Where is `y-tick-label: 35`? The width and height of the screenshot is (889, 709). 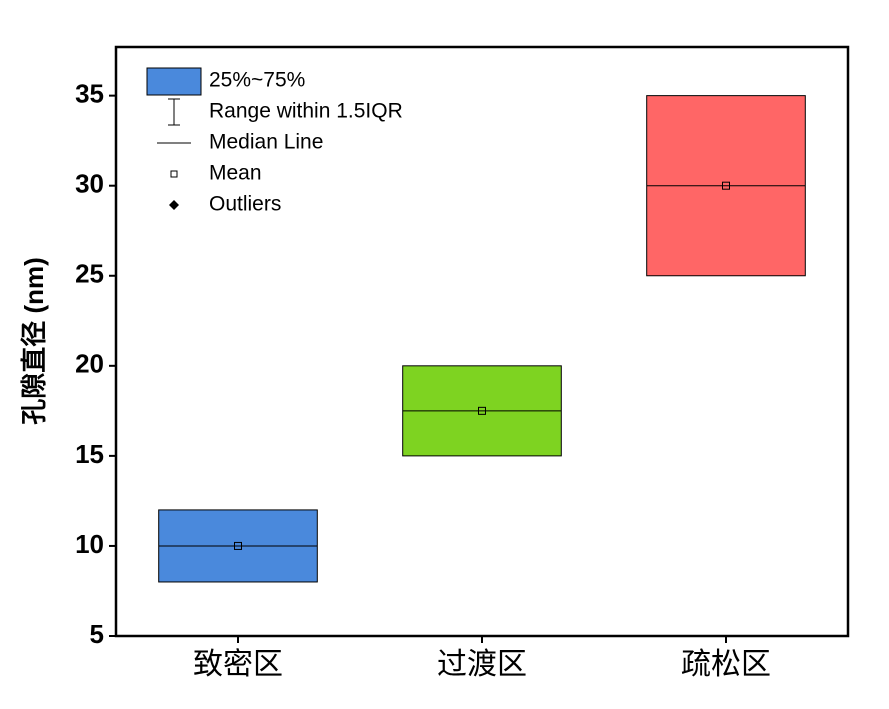
y-tick-label: 35 is located at coordinates (89, 94).